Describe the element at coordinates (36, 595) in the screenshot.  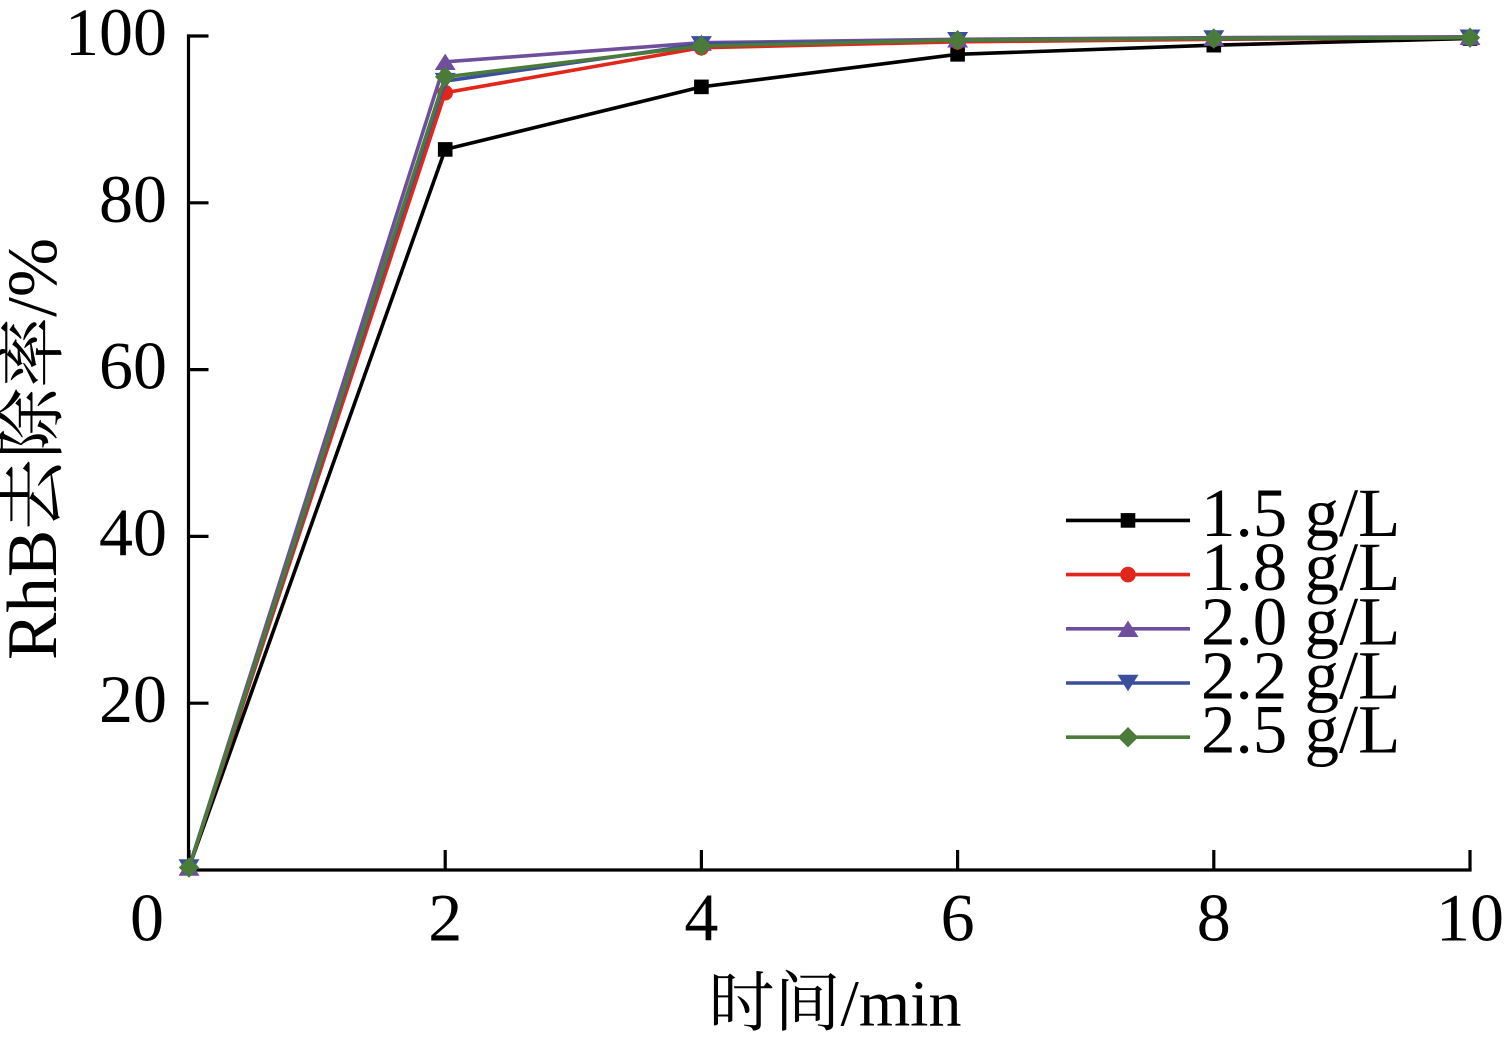
I see `y-axis-title-text: RhB` at that location.